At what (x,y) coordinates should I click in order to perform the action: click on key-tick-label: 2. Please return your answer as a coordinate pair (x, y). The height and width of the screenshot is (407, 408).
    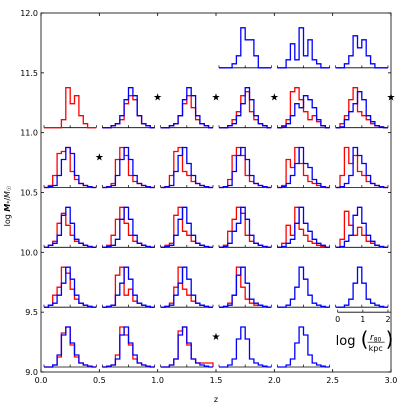
    Looking at the image, I should click on (387, 319).